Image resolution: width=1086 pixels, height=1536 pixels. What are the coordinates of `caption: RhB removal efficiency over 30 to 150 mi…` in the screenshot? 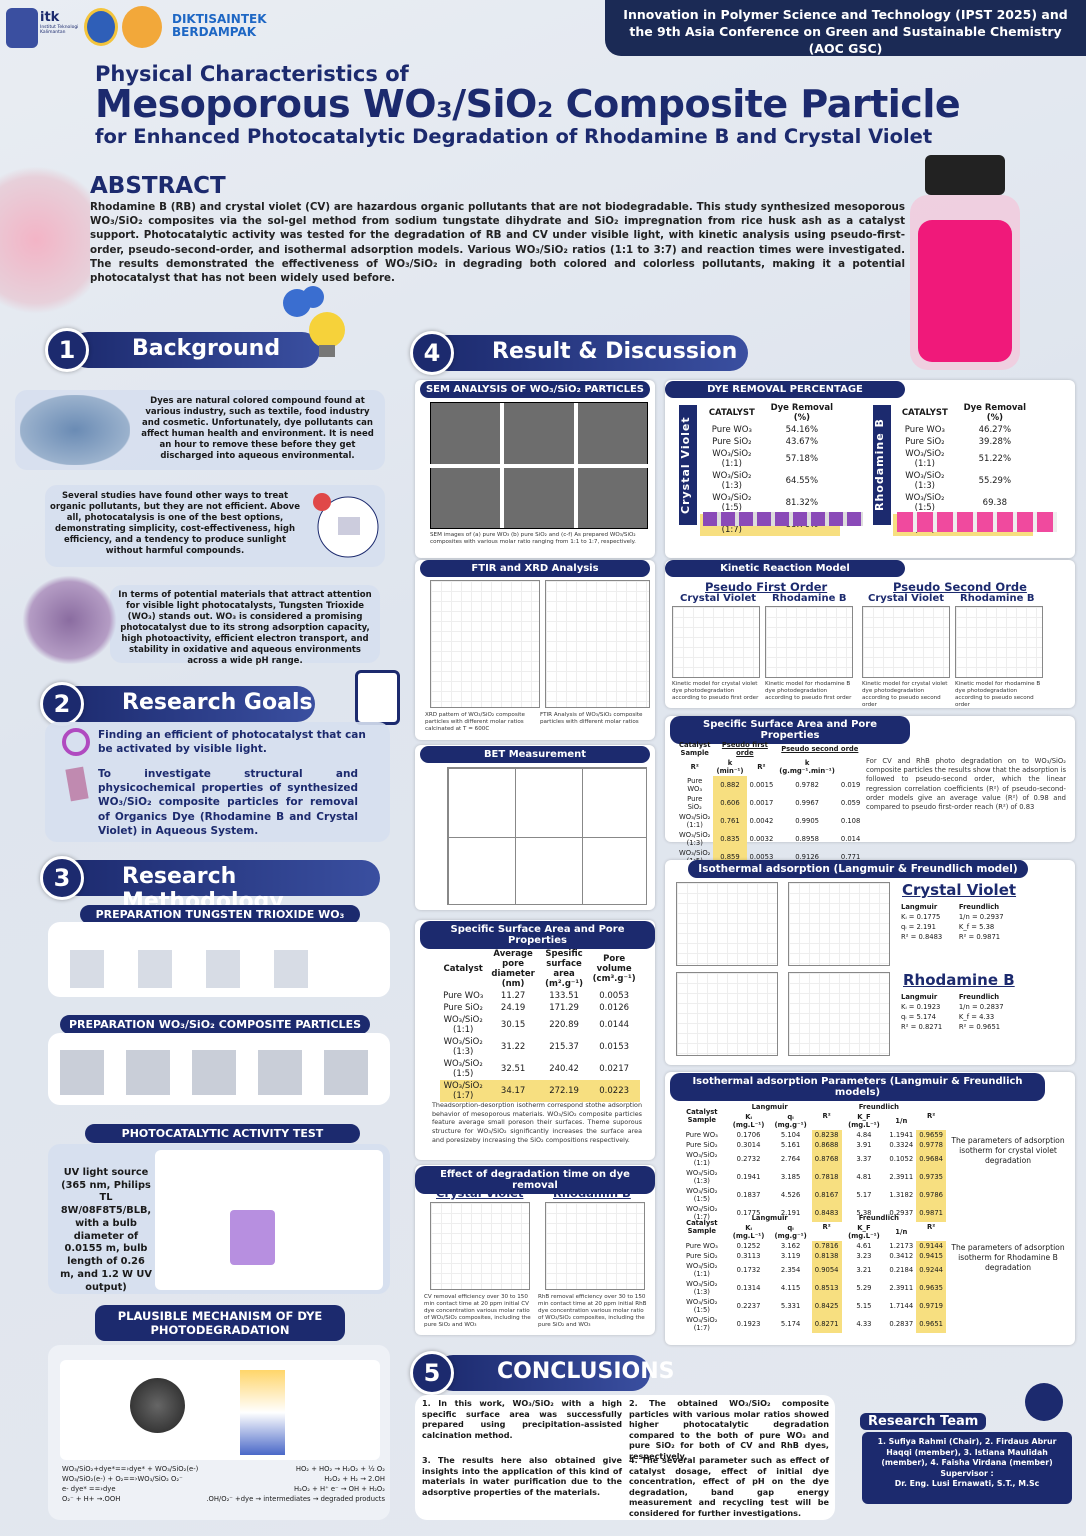 It's located at (592, 1311).